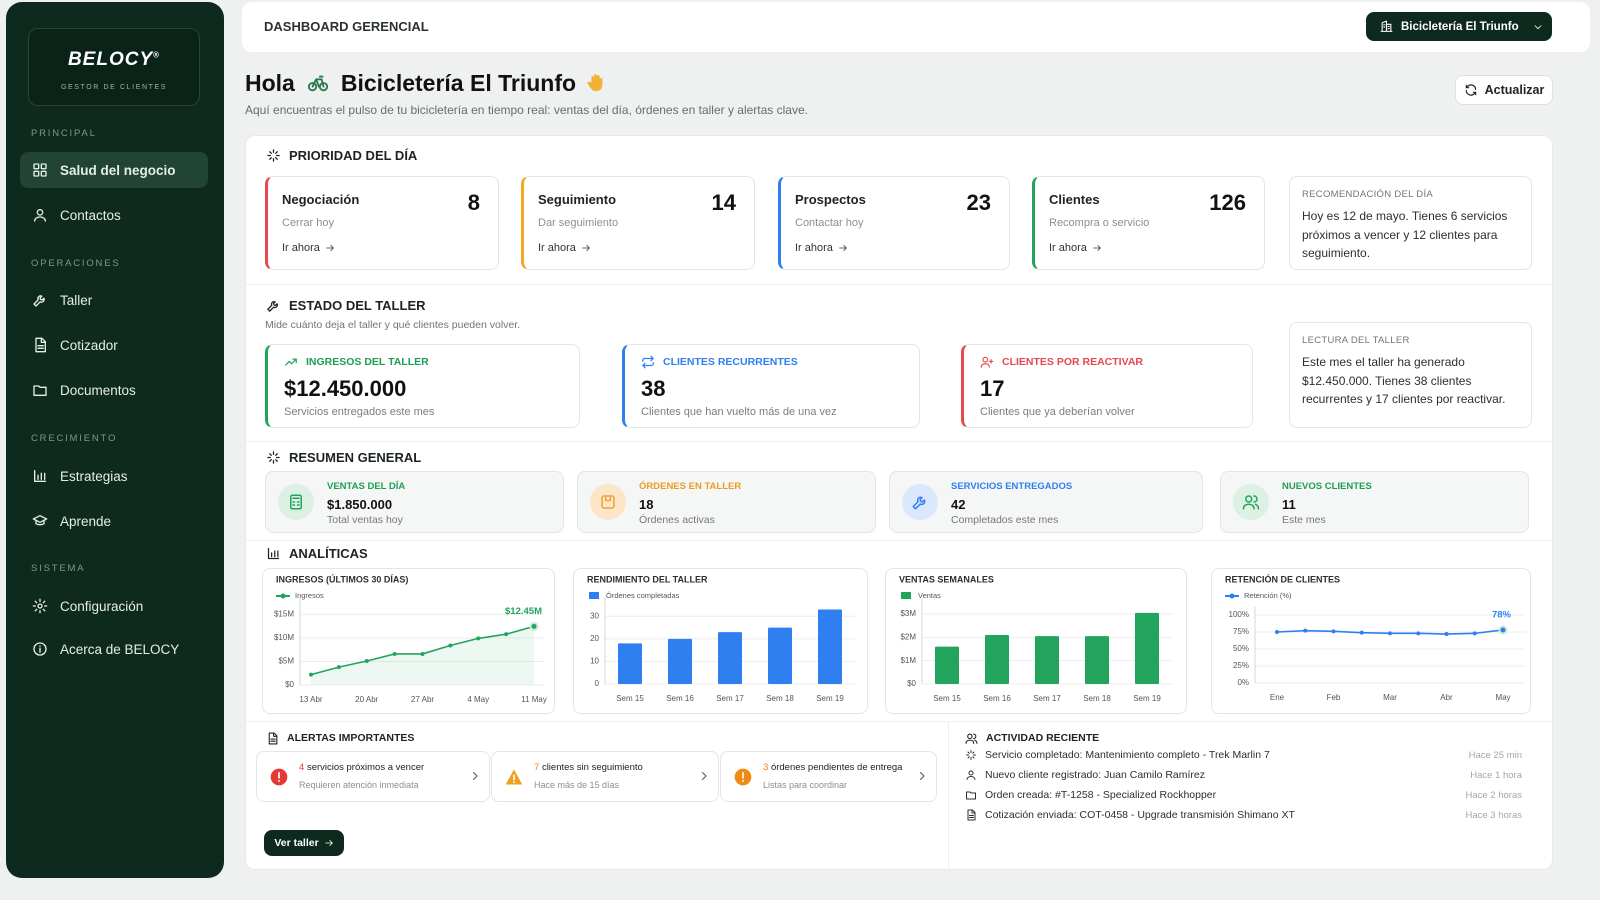 The height and width of the screenshot is (900, 1600). What do you see at coordinates (102, 606) in the screenshot?
I see `nav-label: Configuración` at bounding box center [102, 606].